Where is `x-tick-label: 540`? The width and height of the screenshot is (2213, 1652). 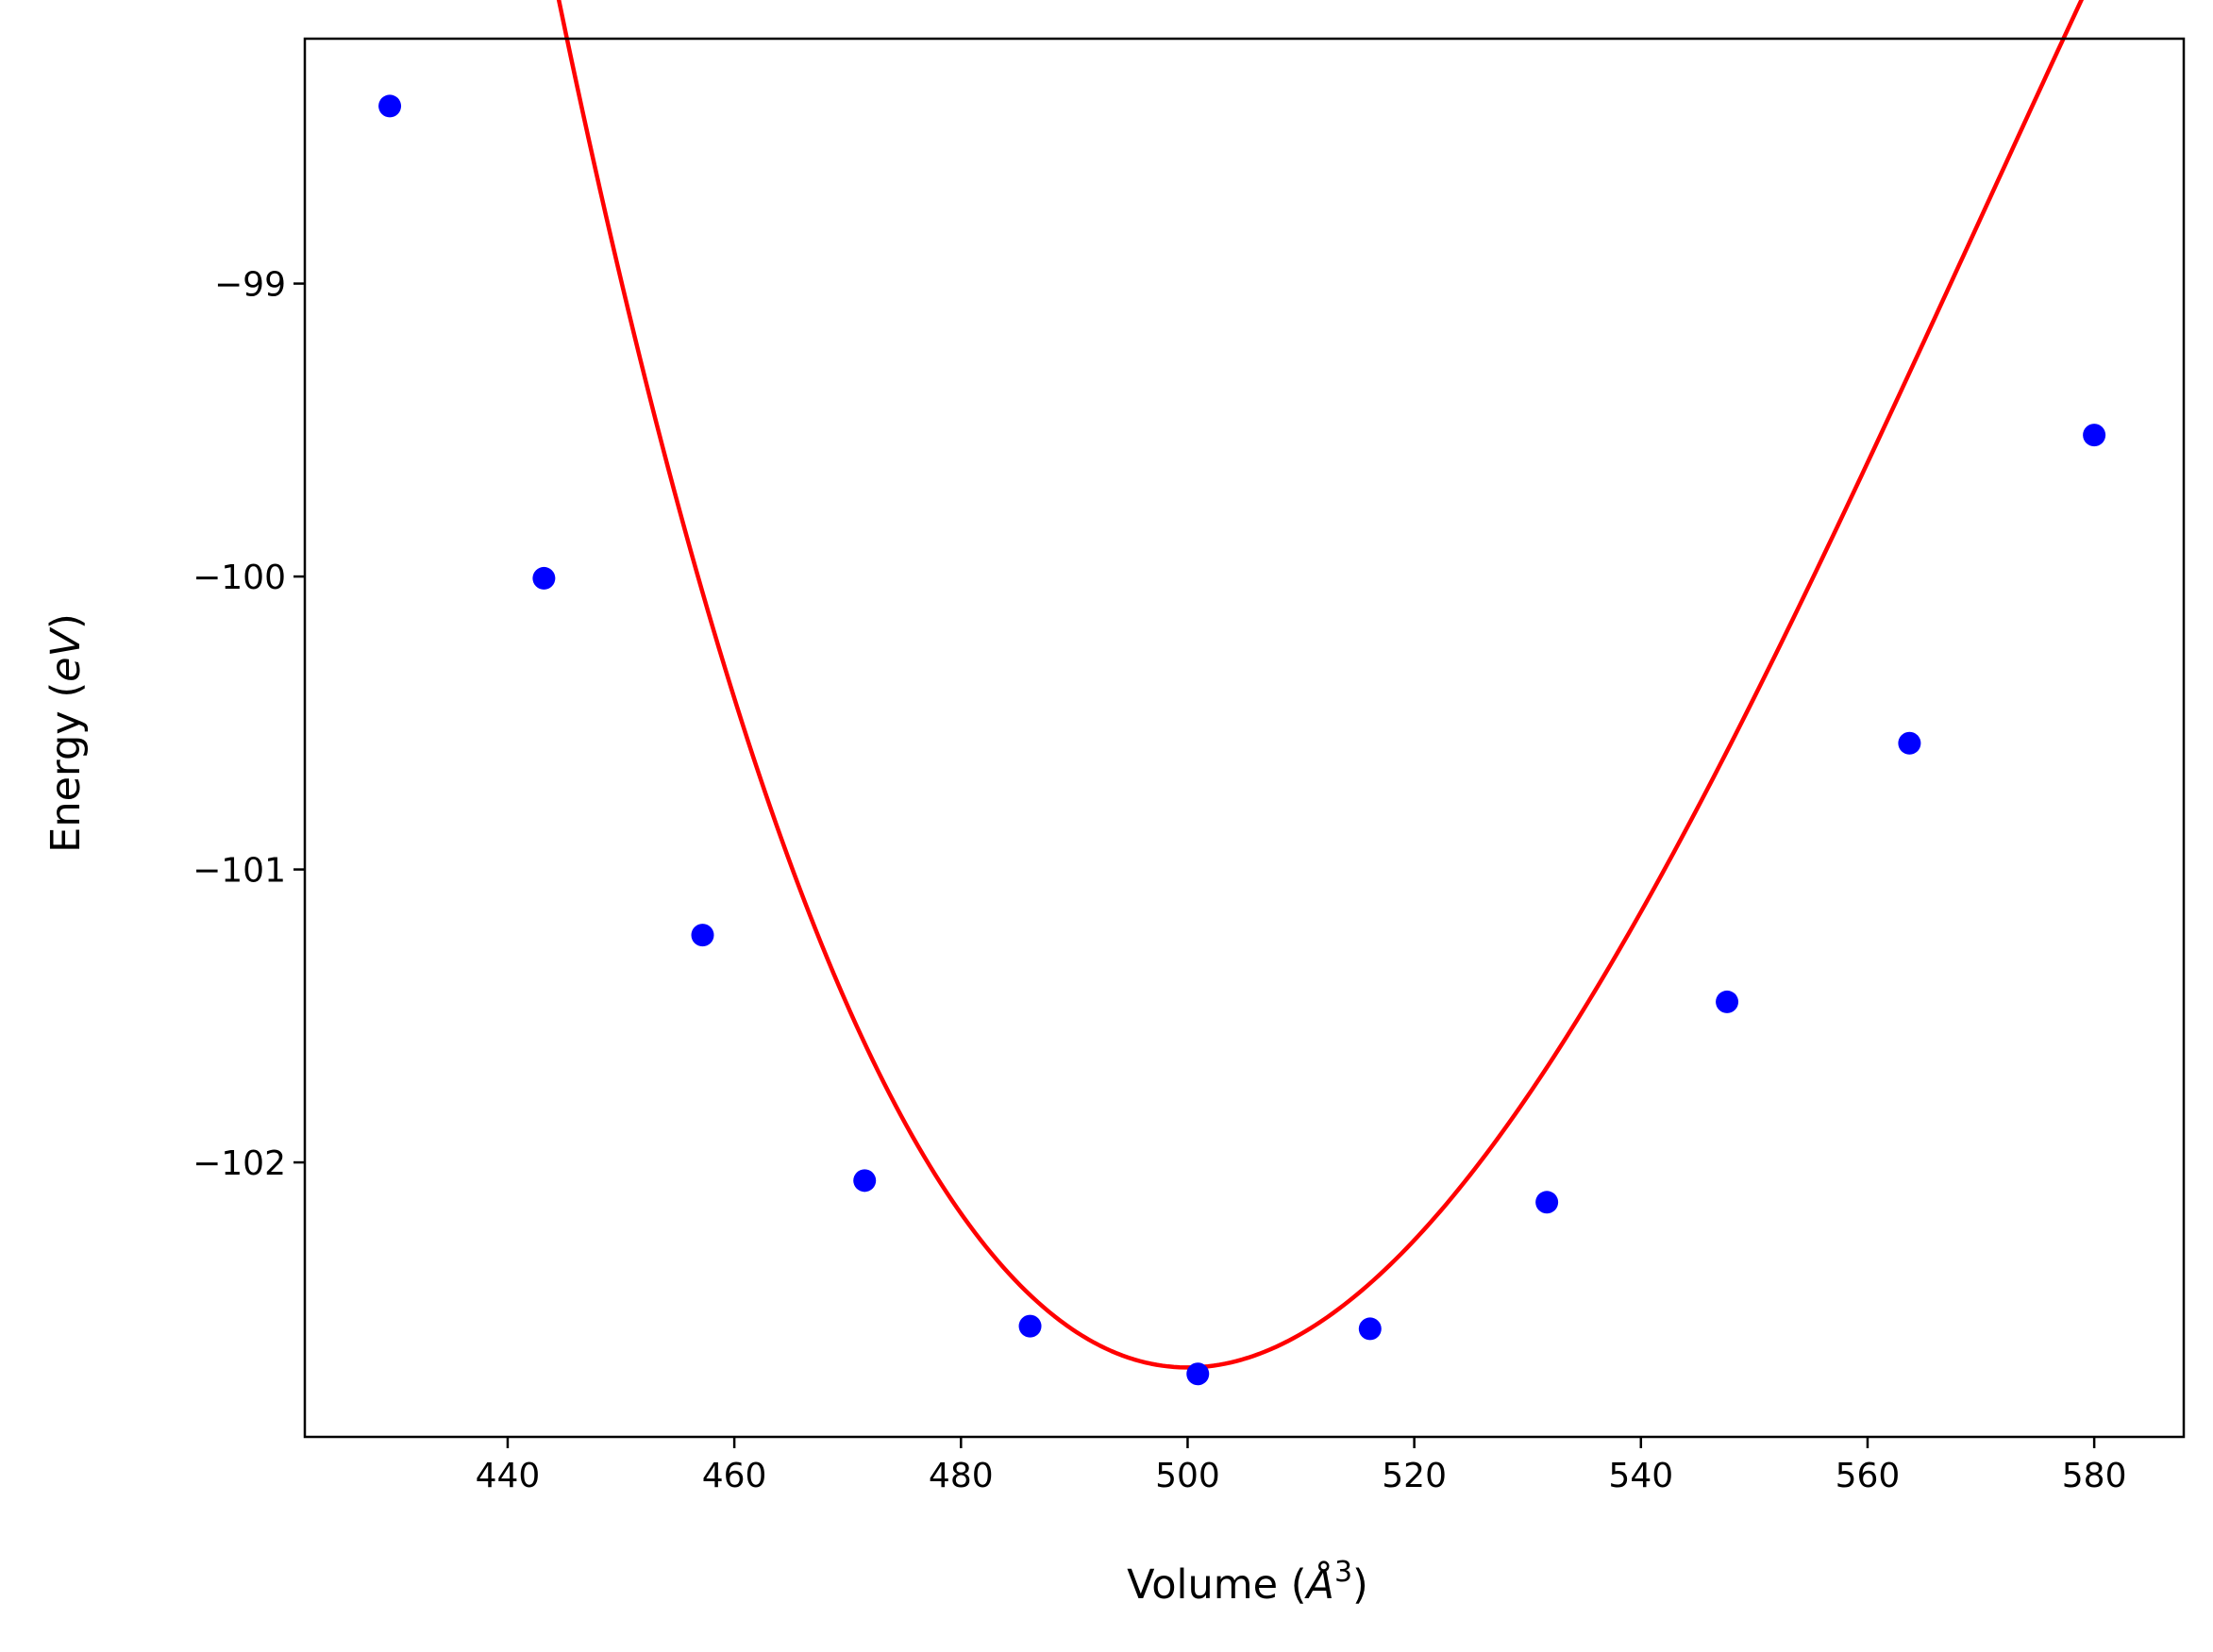 x-tick-label: 540 is located at coordinates (1640, 1476).